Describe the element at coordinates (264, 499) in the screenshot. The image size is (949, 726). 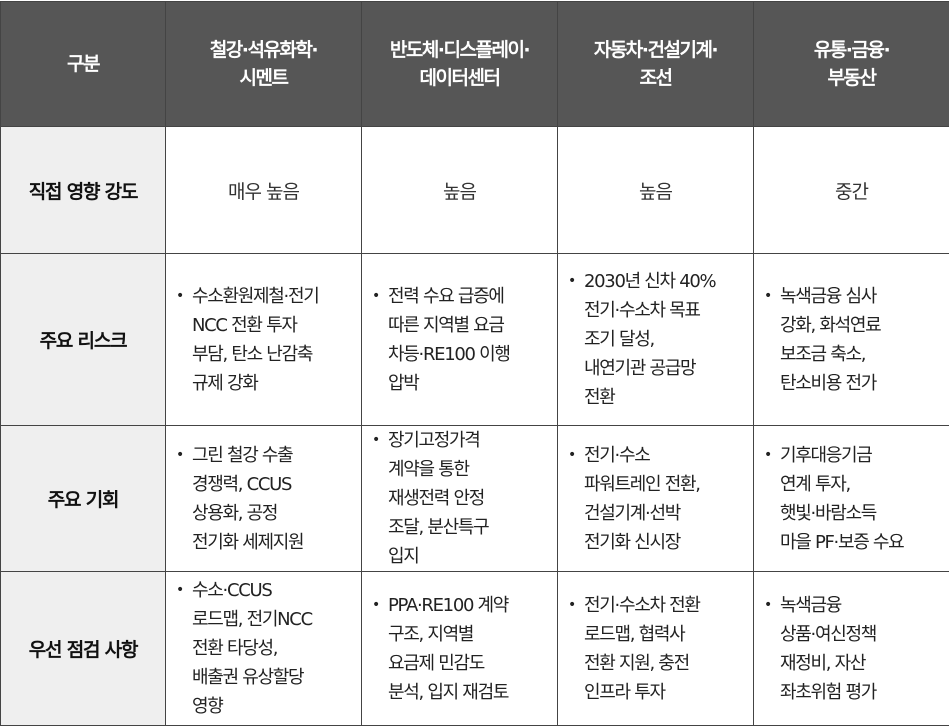
I see `table-cell: •그린 철강 수출 경쟁력, CCUS 상용화, 공정 전기화 세제지원` at that location.